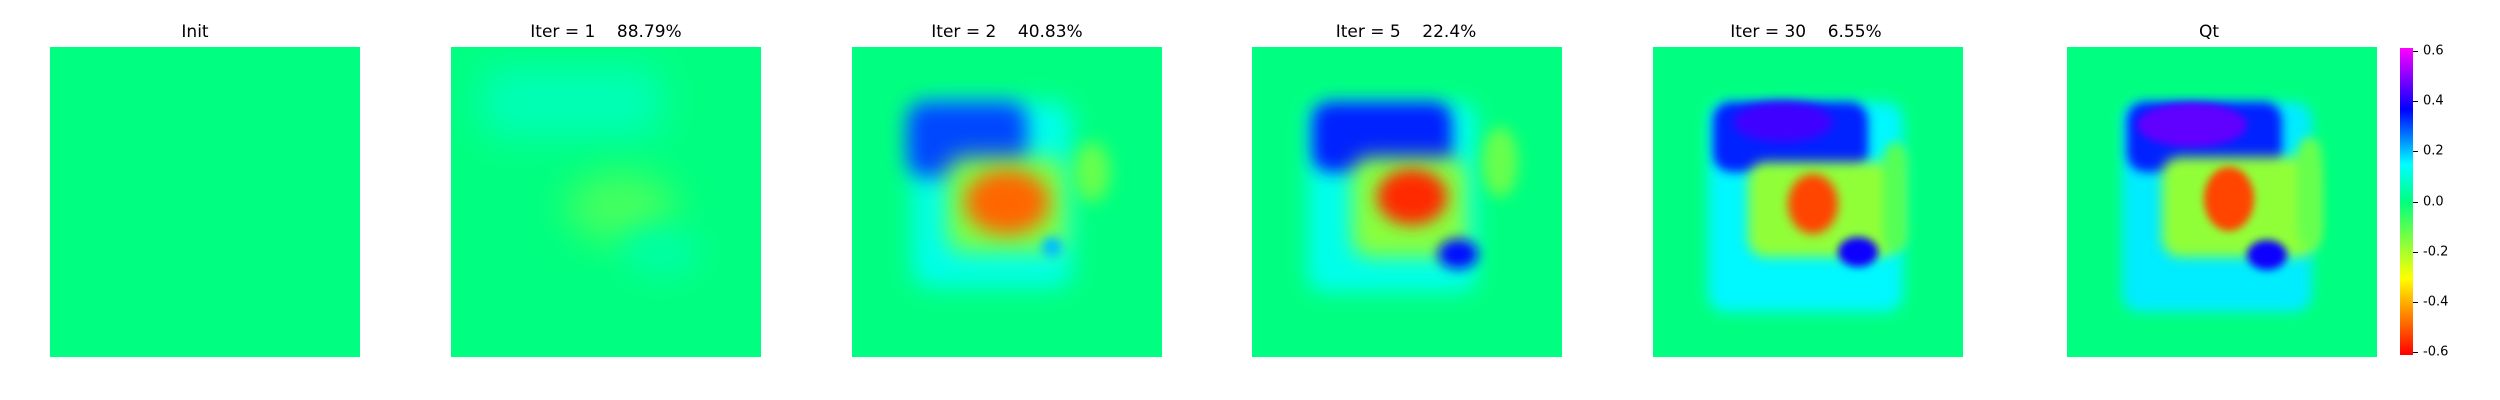 This screenshot has width=2500, height=400. I want to click on panel-title-iter-5: Iter = 5 22.4%, so click(1406, 32).